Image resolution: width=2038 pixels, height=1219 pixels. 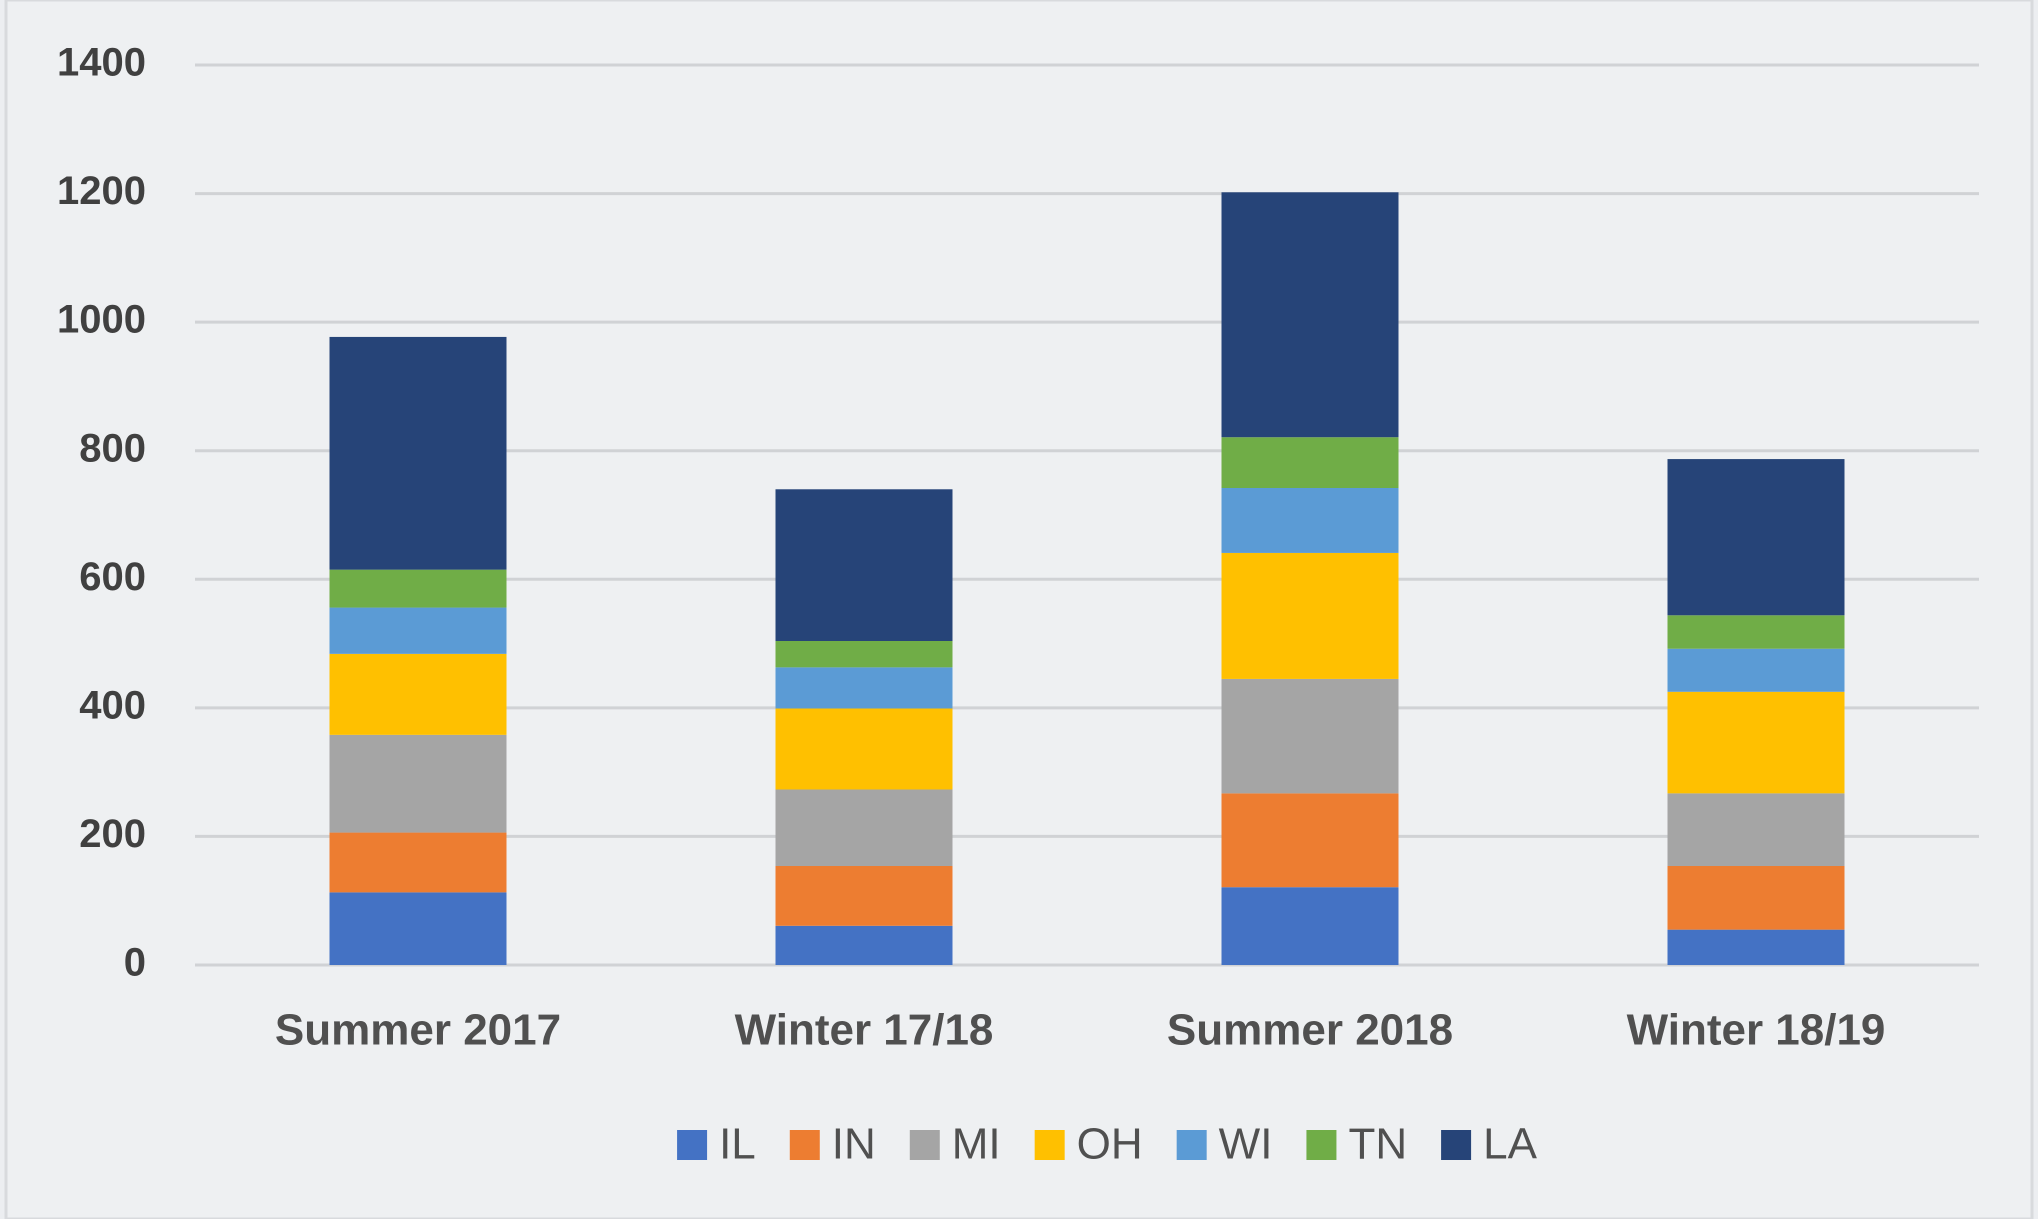 I want to click on x-tick-label: Summer 2017, so click(x=418, y=1030).